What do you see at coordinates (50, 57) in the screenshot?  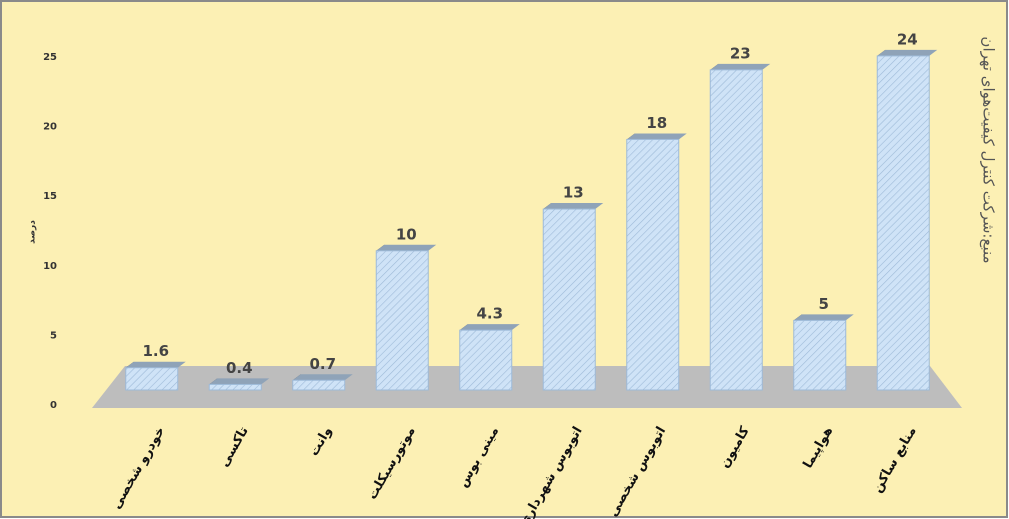 I see `y-tick-label: 25` at bounding box center [50, 57].